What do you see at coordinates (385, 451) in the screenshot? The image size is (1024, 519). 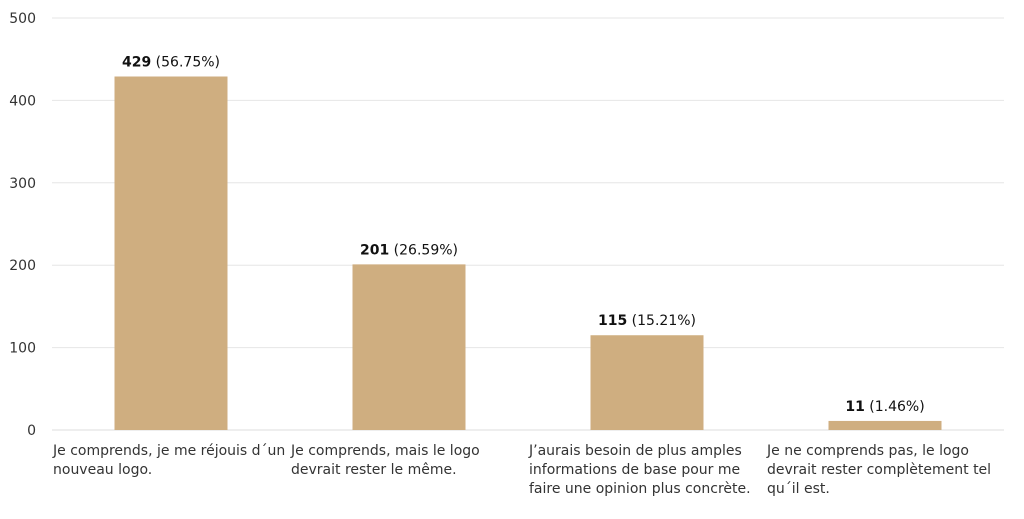 I see `category-label-line: Je comprends, mais le logo` at bounding box center [385, 451].